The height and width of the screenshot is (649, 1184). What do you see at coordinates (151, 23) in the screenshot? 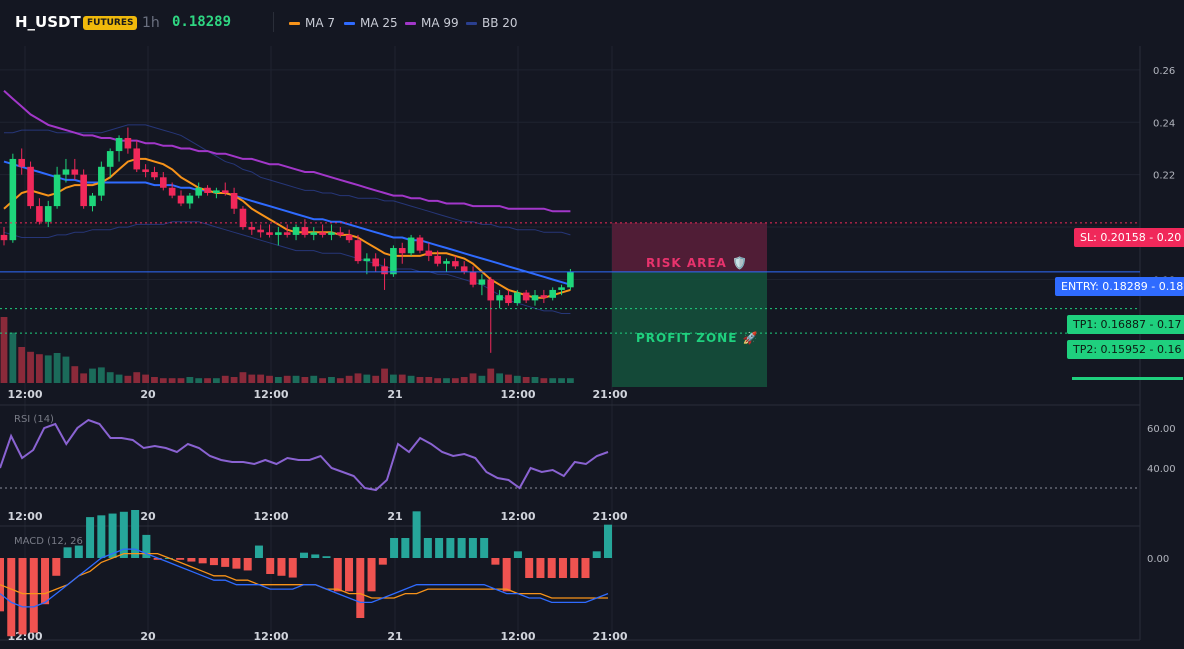
I see `timeframe-label: 1h` at bounding box center [151, 23].